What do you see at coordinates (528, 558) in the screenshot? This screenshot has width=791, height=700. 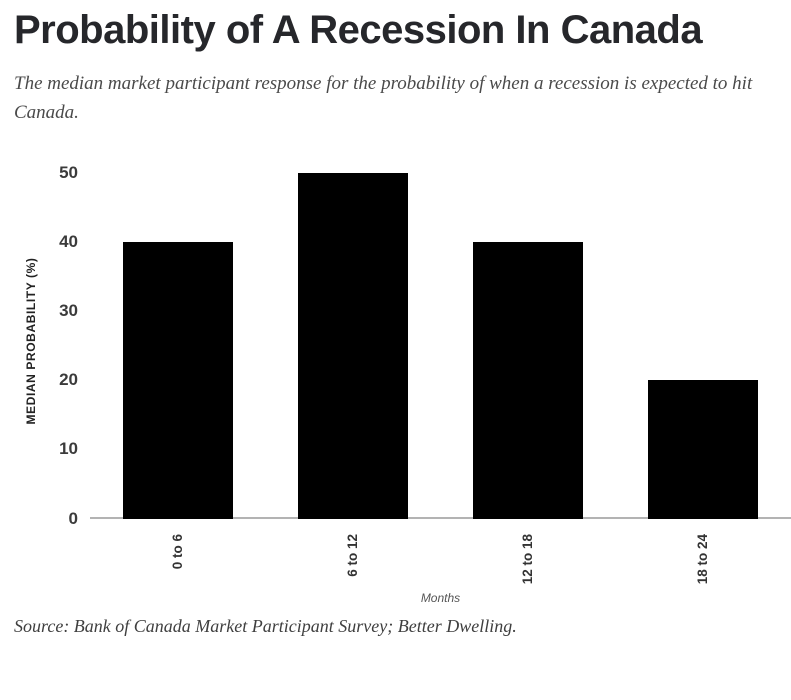 I see `x-axis-tick-label: 12 to 18` at bounding box center [528, 558].